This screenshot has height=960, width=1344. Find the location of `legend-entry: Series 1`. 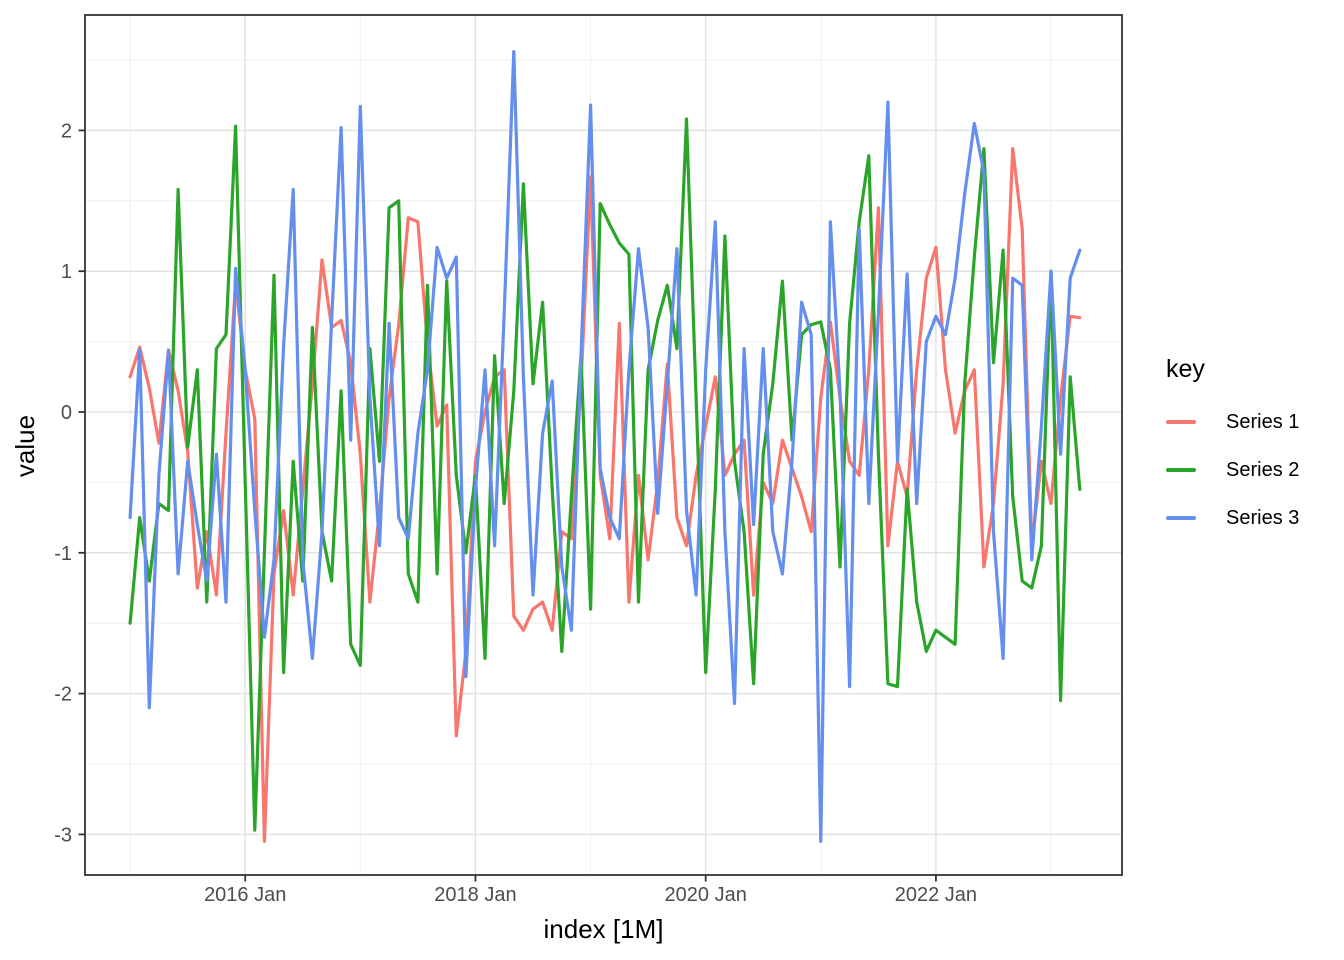

legend-entry: Series 1 is located at coordinates (1232, 422).